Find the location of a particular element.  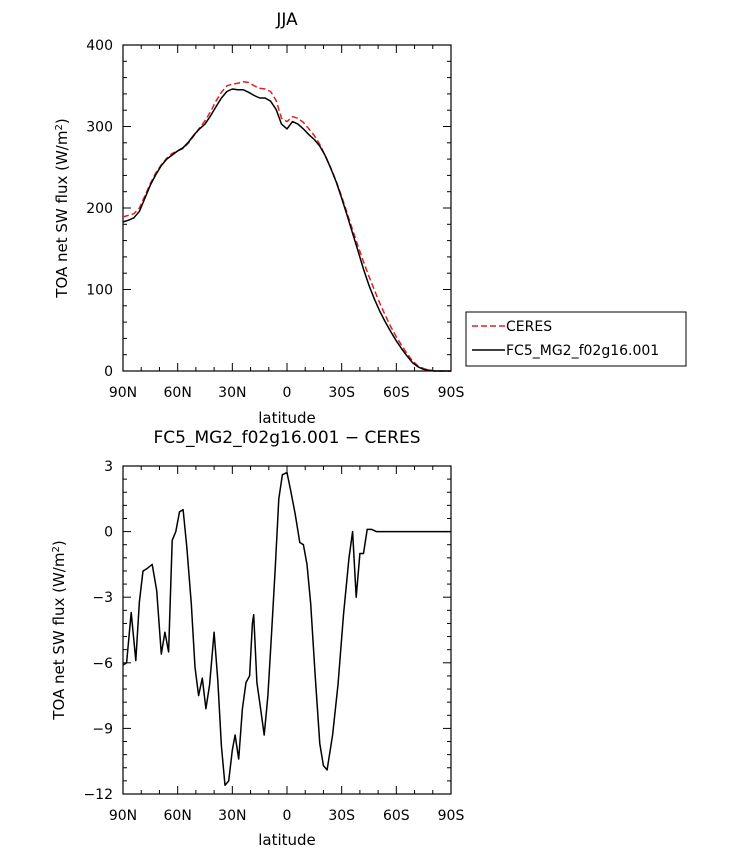

top-x-tick-label: 60S is located at coordinates (396, 393).